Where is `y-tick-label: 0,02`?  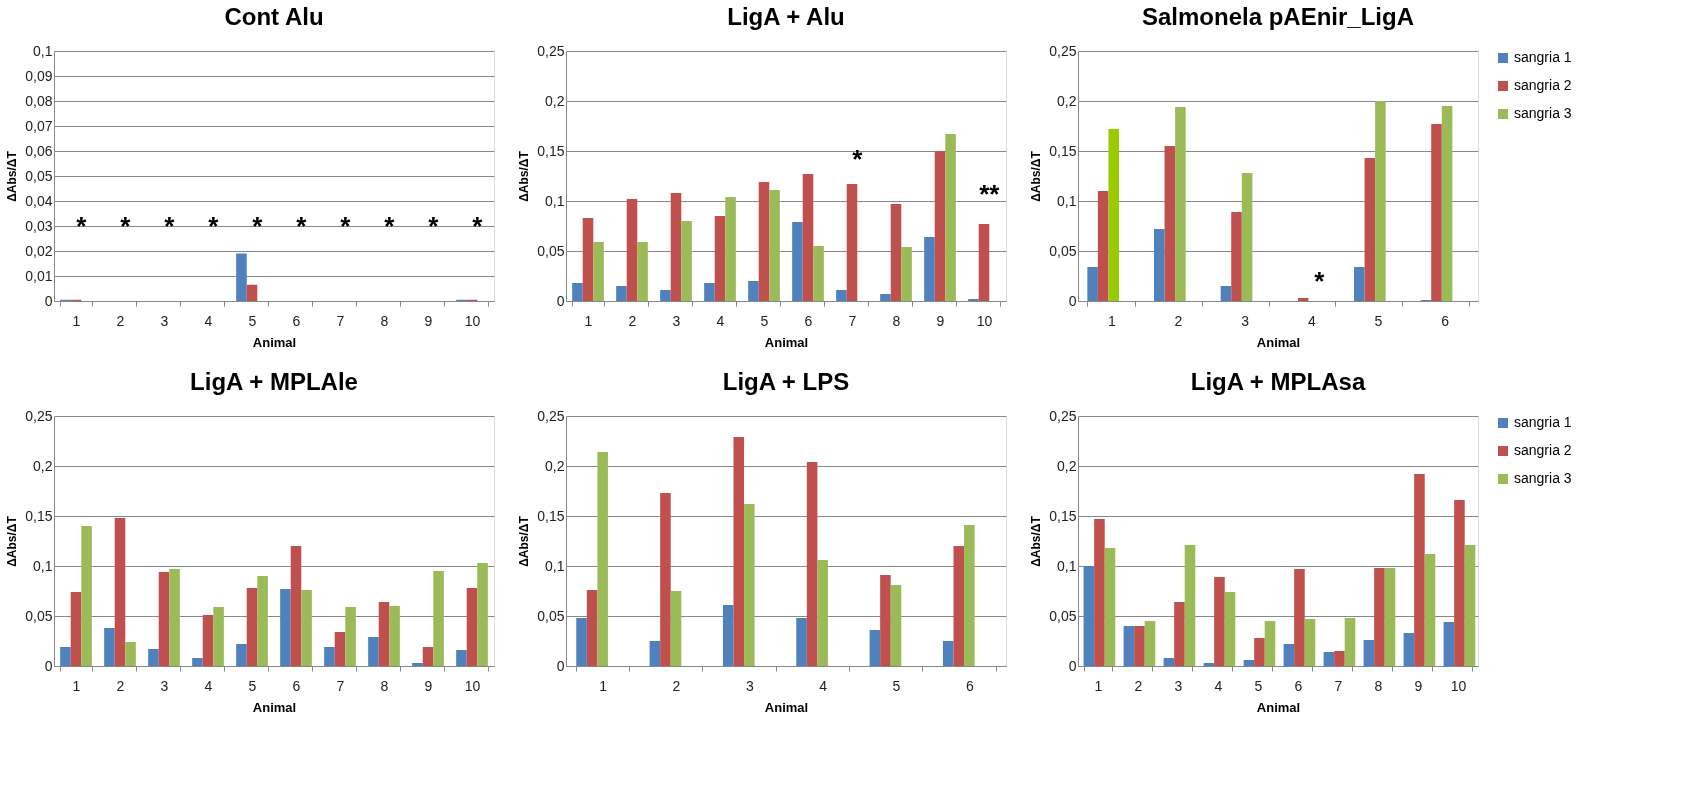
y-tick-label: 0,02 is located at coordinates (39, 250).